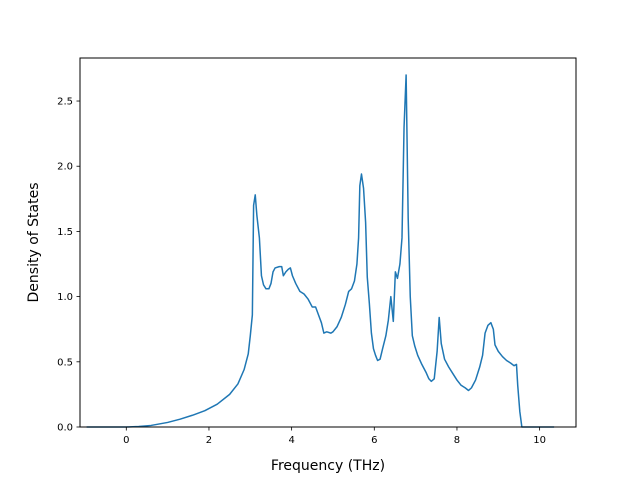  Describe the element at coordinates (65, 102) in the screenshot. I see `y-tick-label: 2.5` at that location.